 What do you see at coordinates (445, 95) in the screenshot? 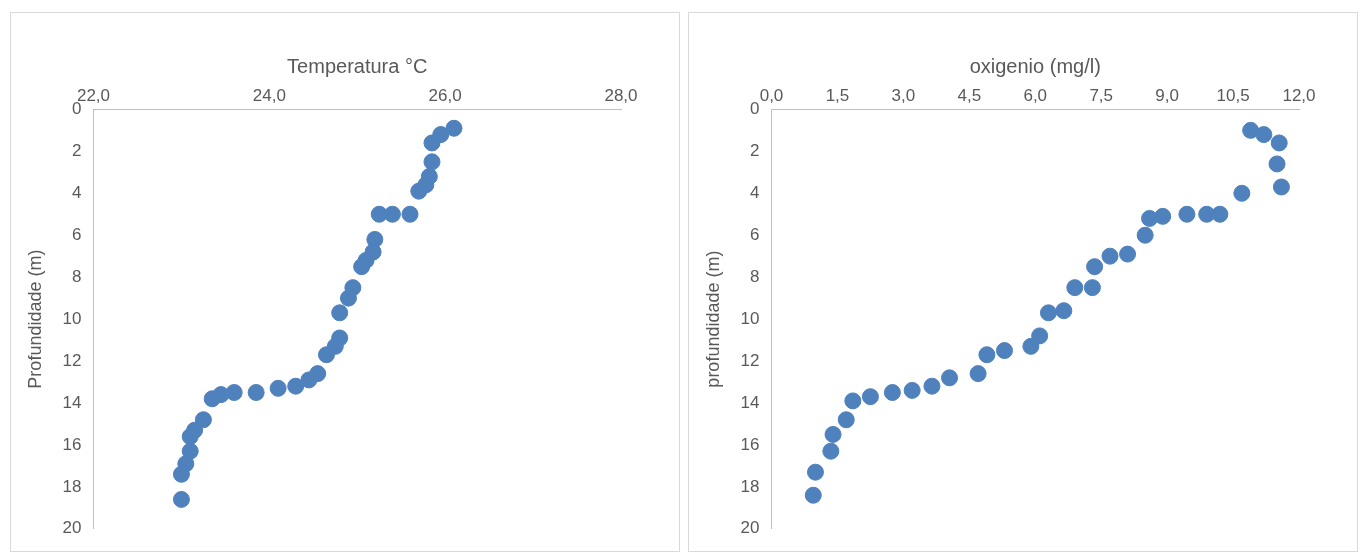
I see `x-tick-label: 26,0` at bounding box center [445, 95].